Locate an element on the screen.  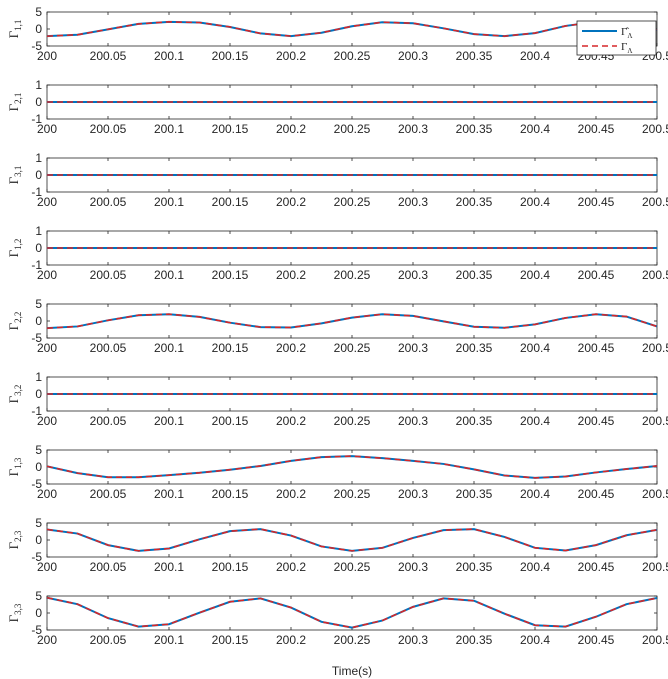
legend: Γ̂ΛΓΛ is located at coordinates (616, 38).